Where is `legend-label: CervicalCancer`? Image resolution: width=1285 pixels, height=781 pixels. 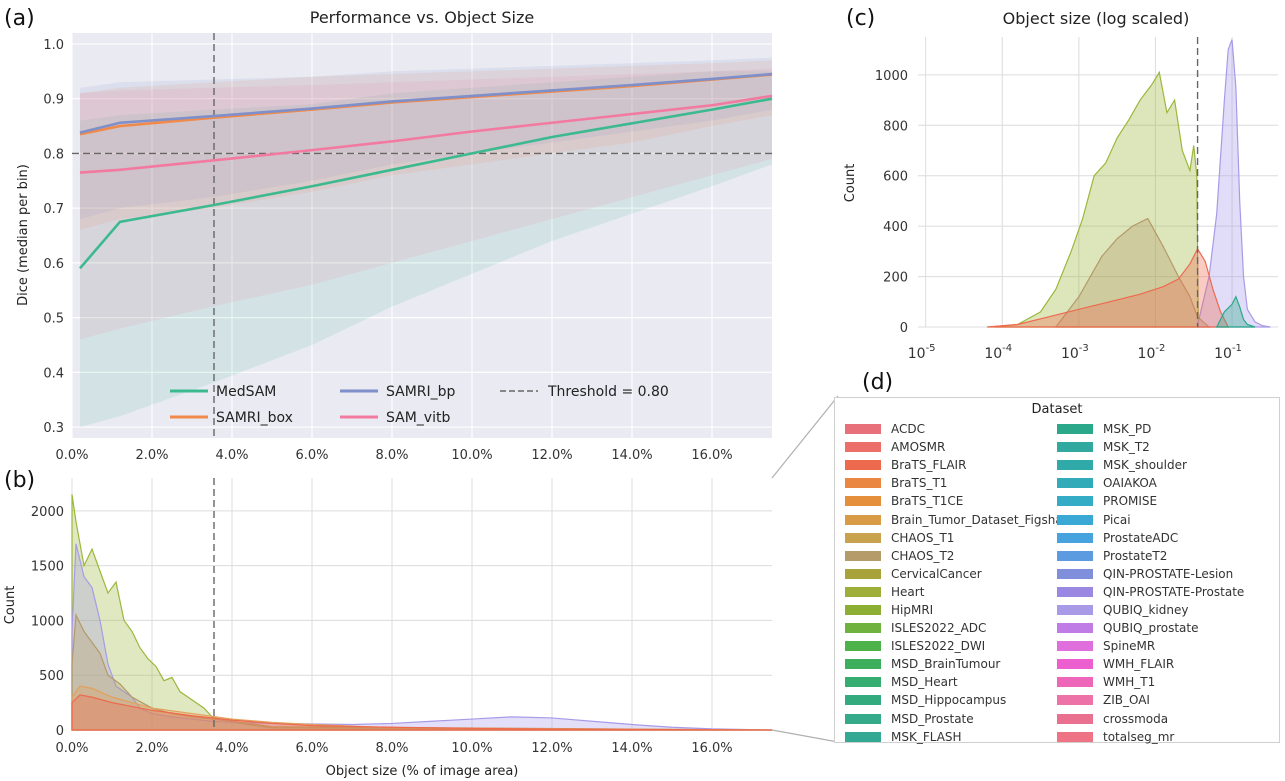
legend-label: CervicalCancer is located at coordinates (936, 573).